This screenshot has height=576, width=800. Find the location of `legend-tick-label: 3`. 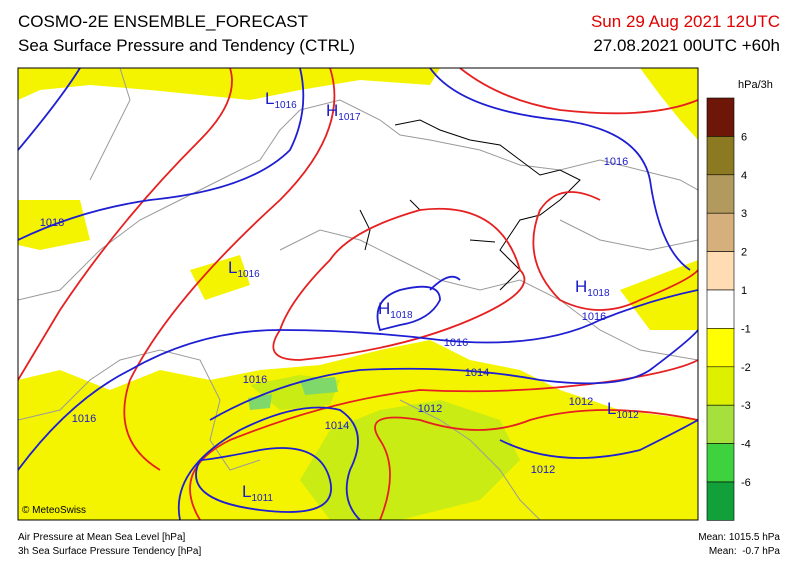

legend-tick-label: 3 is located at coordinates (744, 214).